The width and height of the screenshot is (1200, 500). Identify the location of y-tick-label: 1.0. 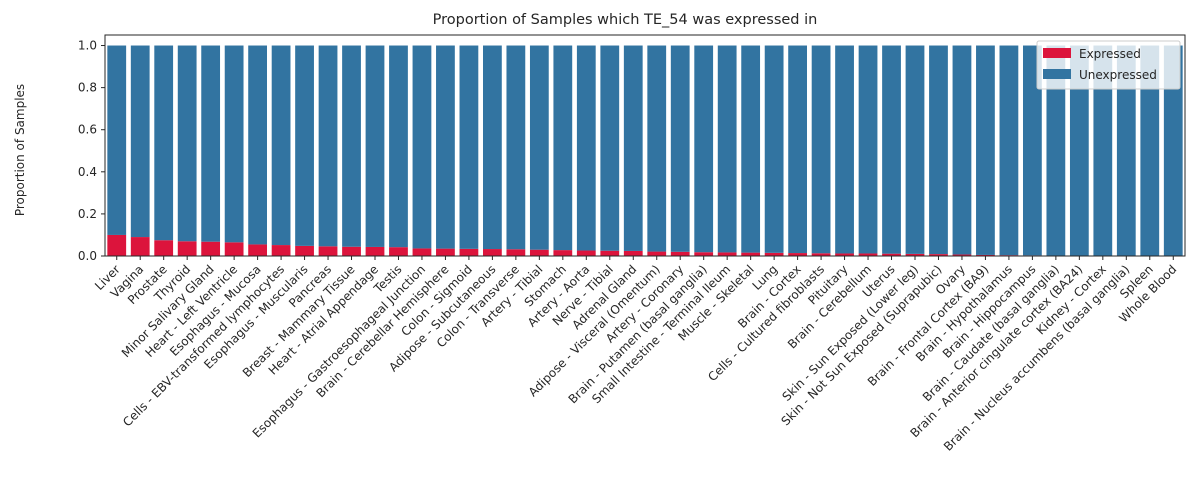
(87, 46).